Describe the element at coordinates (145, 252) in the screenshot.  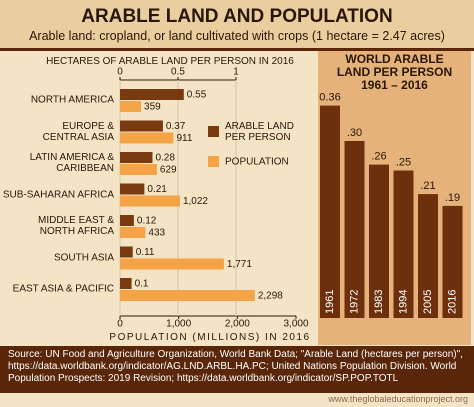
I see `value-label: 0.11` at that location.